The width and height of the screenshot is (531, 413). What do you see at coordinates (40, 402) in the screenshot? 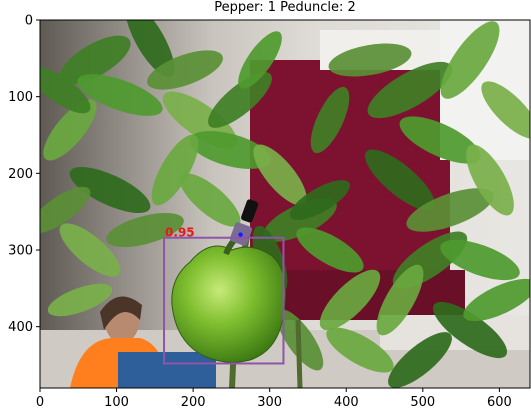
I see `x-tick-label: 0` at bounding box center [40, 402].